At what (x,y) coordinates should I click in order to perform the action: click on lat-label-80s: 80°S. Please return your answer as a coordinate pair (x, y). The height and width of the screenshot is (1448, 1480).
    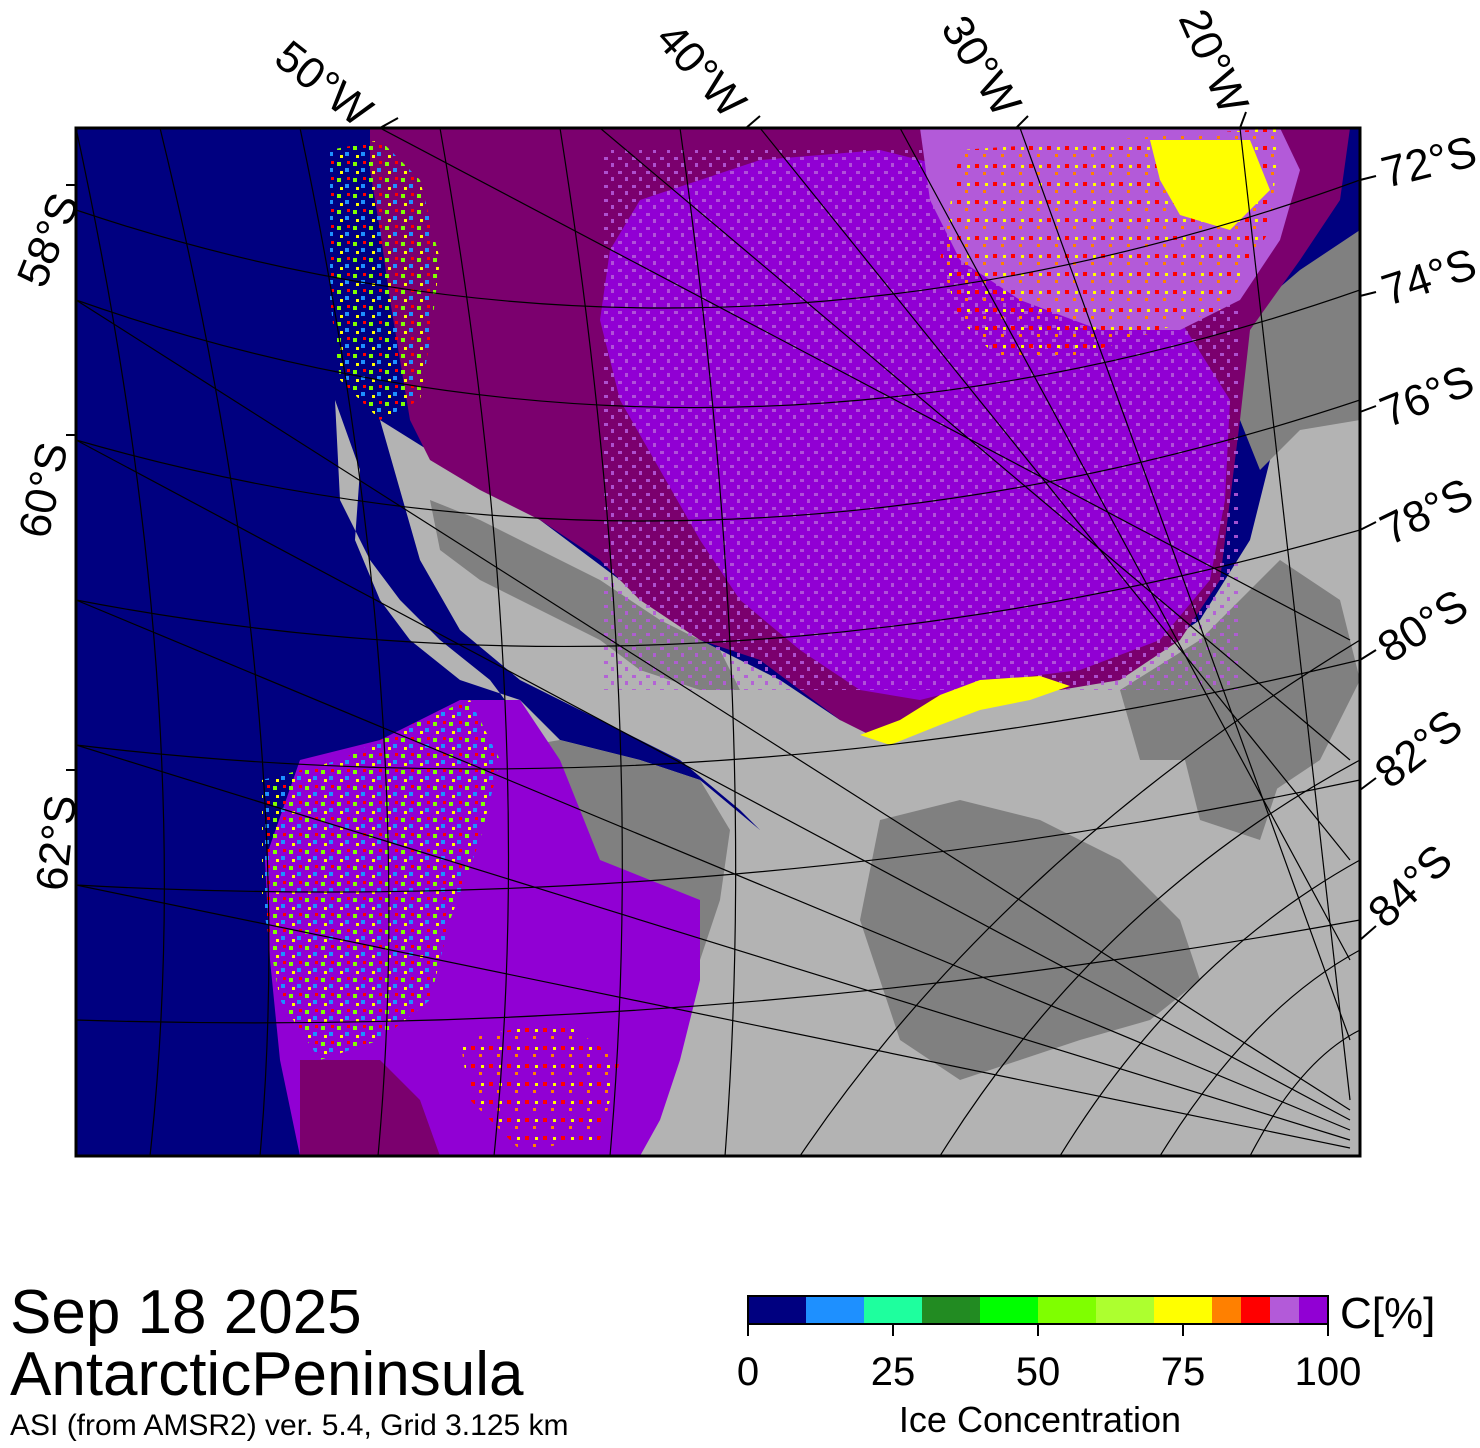
    Looking at the image, I should click on (1422, 626).